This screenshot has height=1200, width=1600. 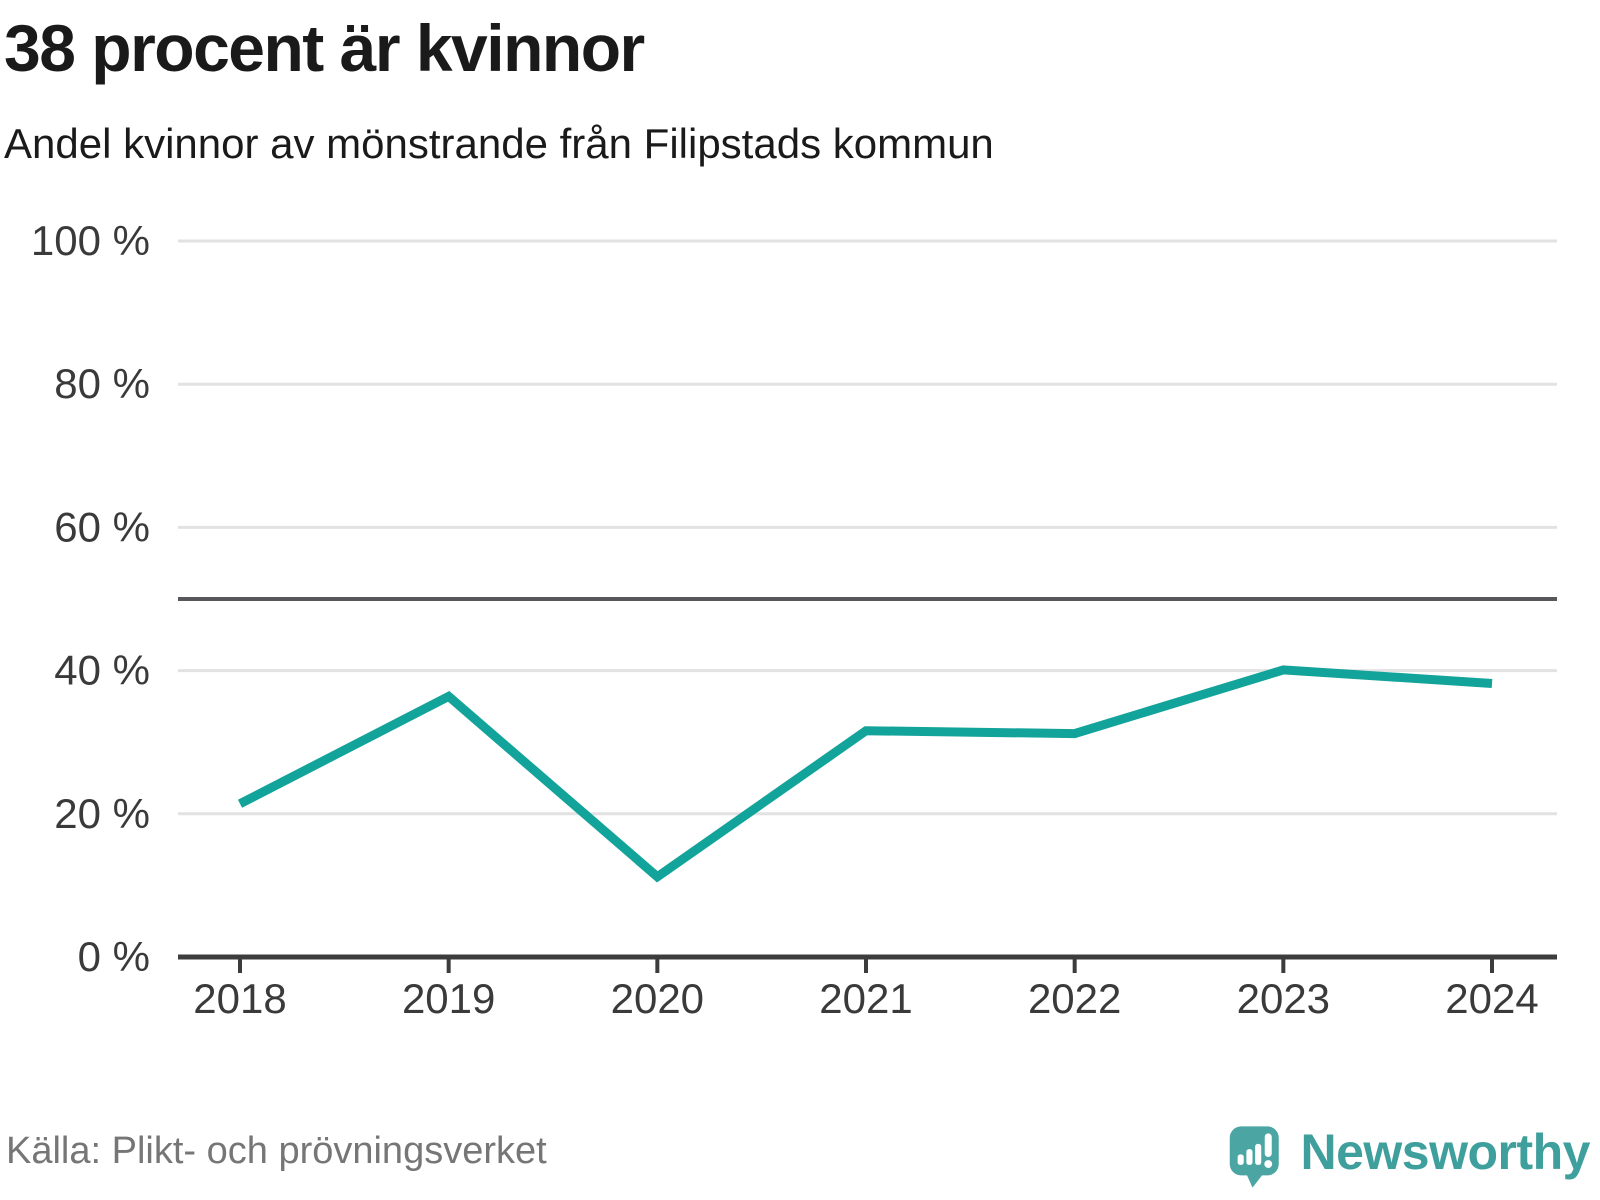 I want to click on x-axis, so click(x=867, y=963).